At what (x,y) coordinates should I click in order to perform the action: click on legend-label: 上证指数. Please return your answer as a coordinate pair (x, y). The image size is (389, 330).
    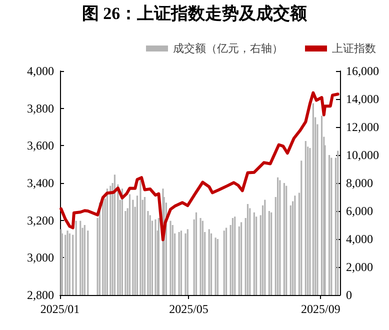
    Looking at the image, I should click on (354, 48).